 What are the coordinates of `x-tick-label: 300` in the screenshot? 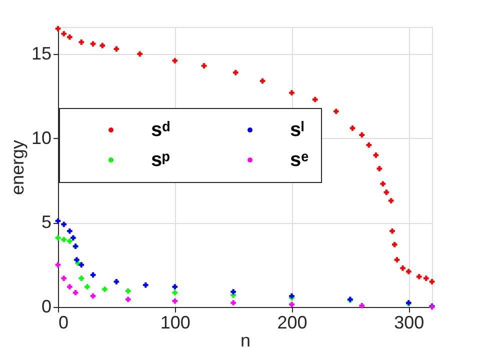 It's located at (409, 322).